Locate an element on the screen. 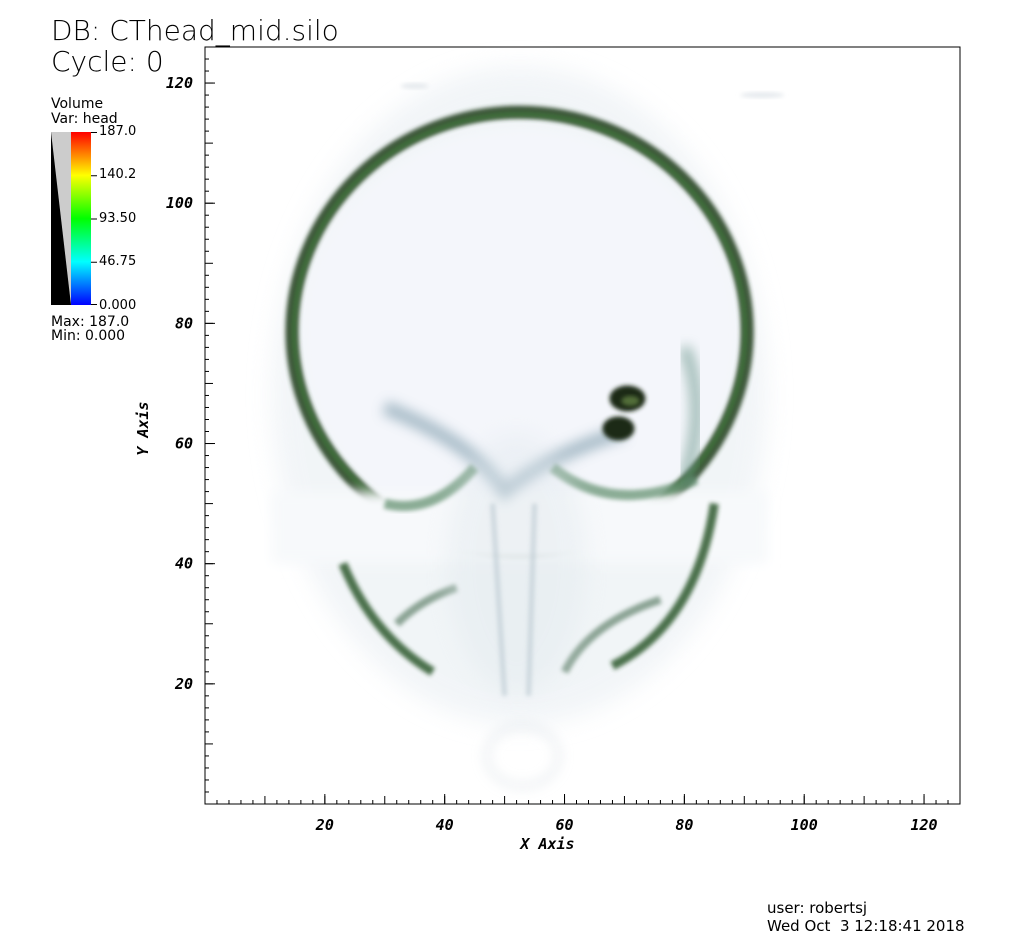 The width and height of the screenshot is (1024, 947). temporal-bone-core is located at coordinates (630, 400).